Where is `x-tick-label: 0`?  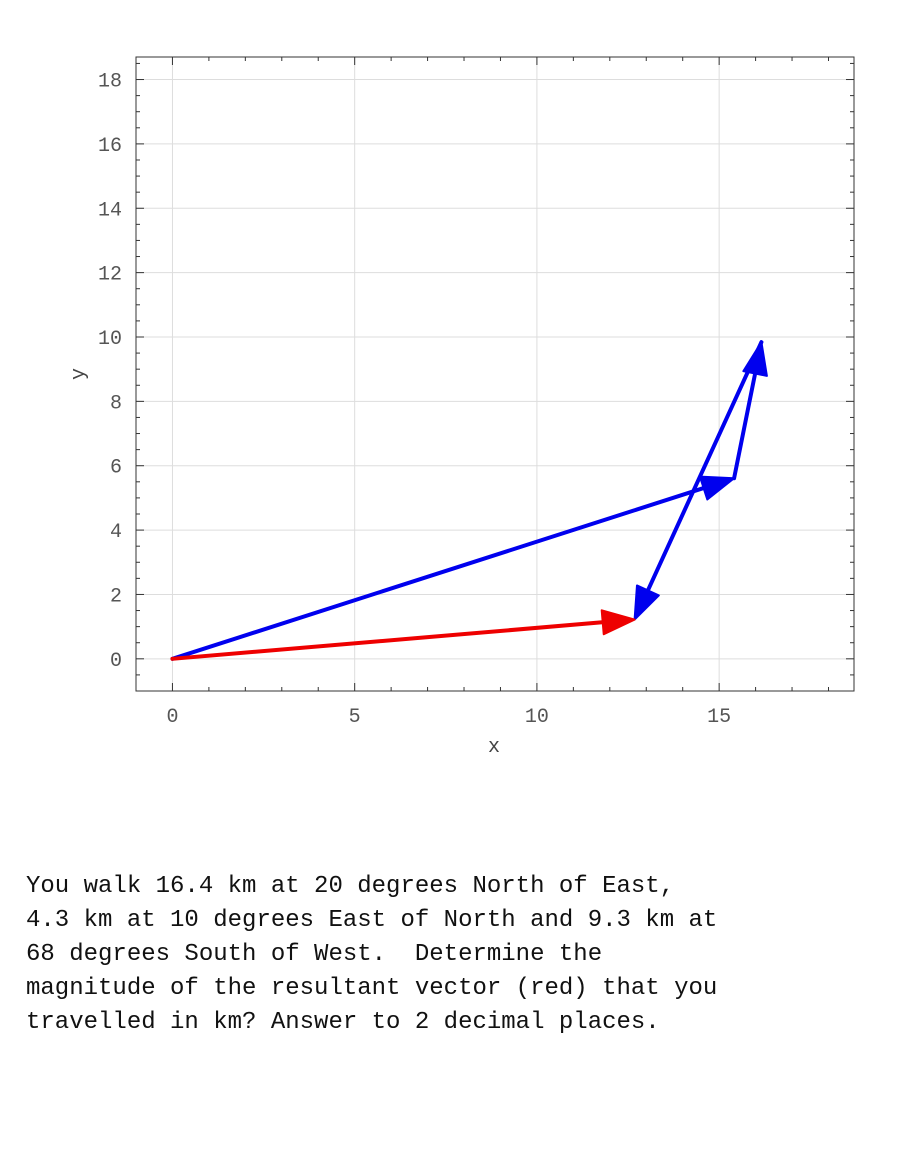
x-tick-label: 0 is located at coordinates (172, 717).